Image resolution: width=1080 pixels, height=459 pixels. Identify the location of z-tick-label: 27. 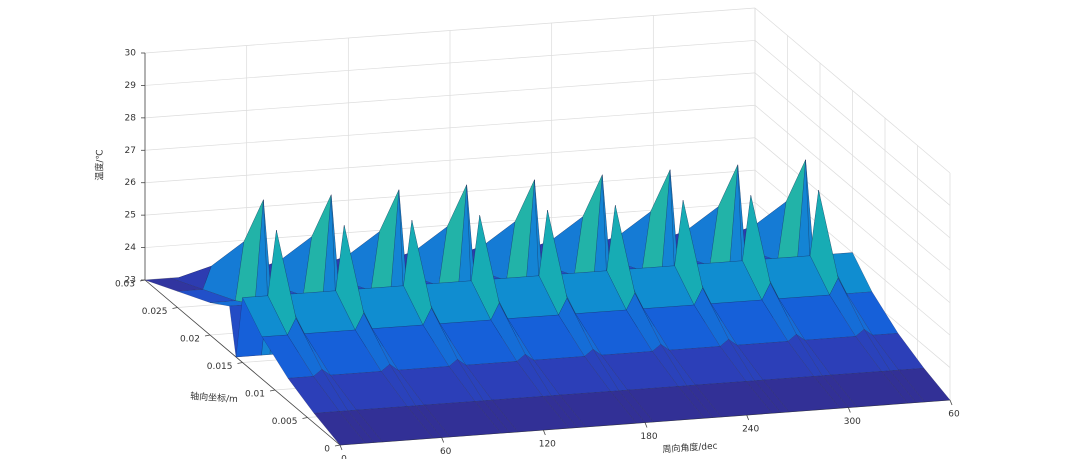
(130, 151).